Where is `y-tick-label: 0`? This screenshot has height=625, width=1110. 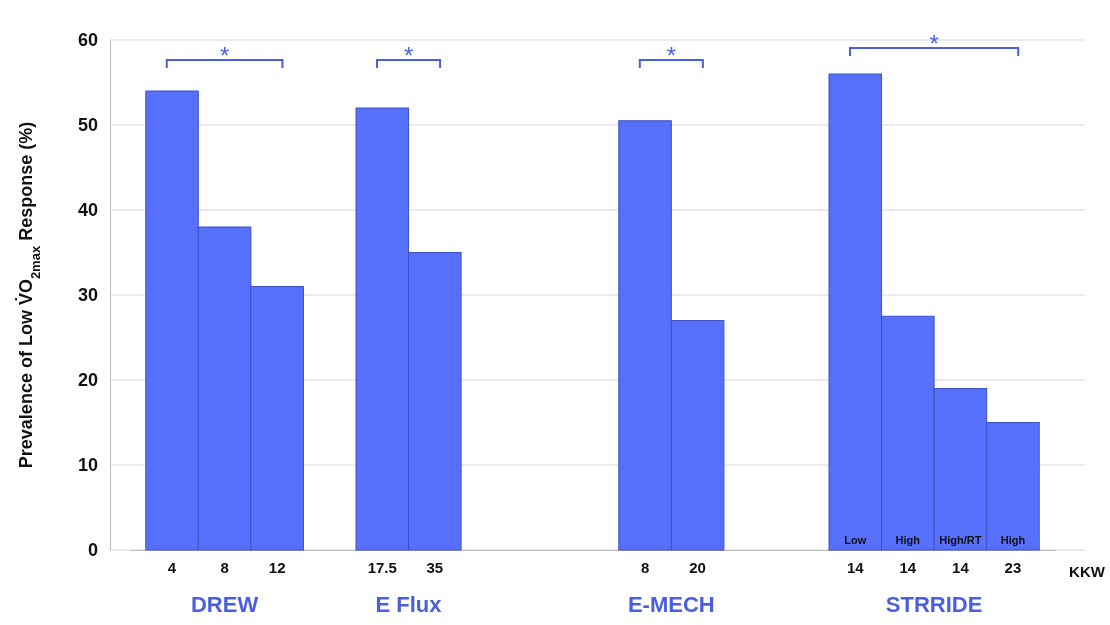
y-tick-label: 0 is located at coordinates (92, 550).